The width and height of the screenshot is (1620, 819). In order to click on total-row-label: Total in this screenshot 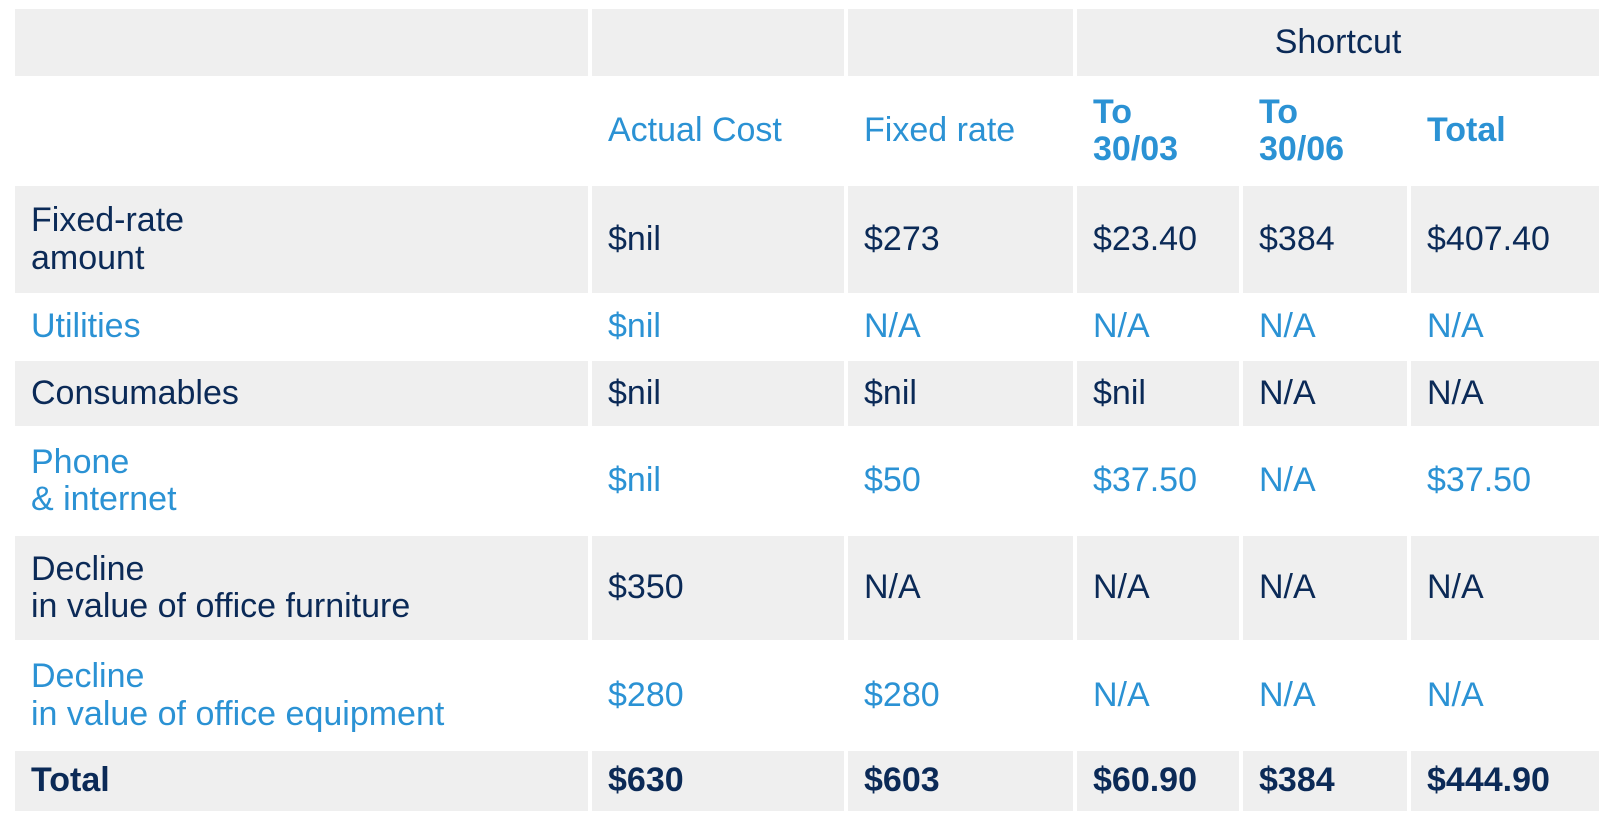, I will do `click(301, 781)`.